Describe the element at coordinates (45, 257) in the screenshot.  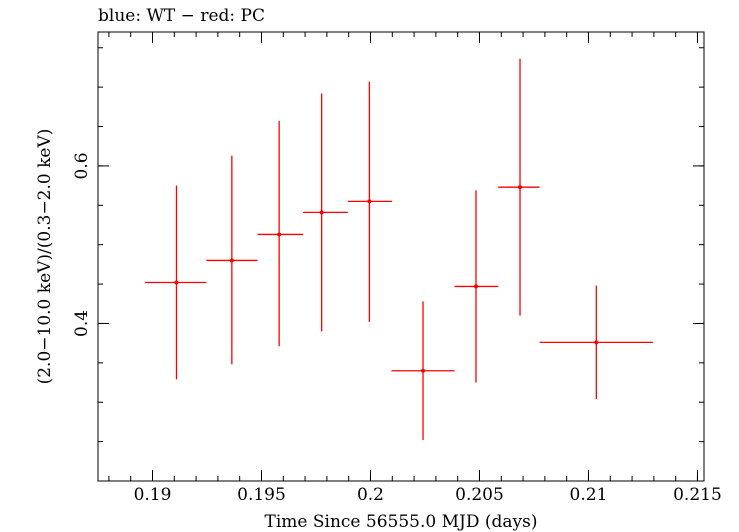
I see `y-axis-title: (2.0−10.0 keV)/(0.3−2.0 keV)` at that location.